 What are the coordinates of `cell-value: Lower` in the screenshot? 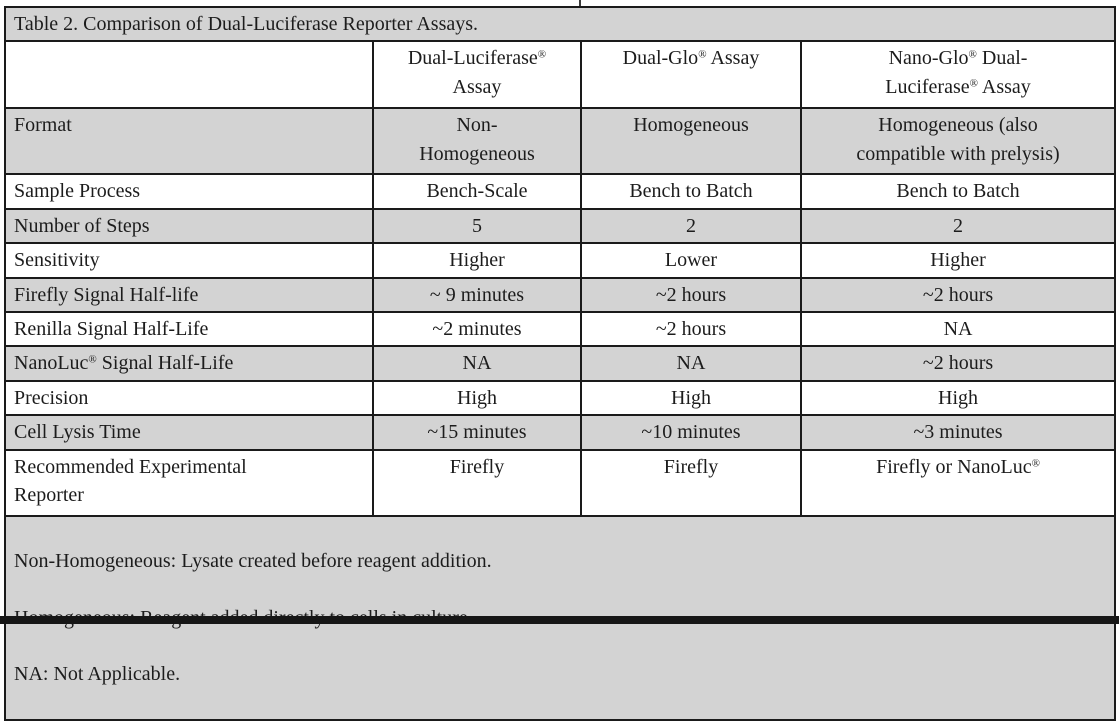 It's located at (691, 260).